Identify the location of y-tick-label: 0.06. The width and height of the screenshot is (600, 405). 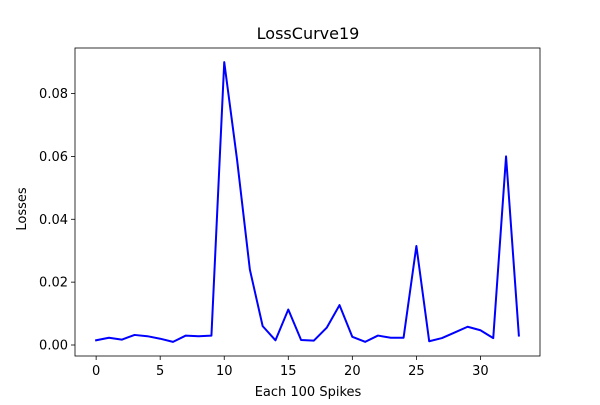
(53, 157).